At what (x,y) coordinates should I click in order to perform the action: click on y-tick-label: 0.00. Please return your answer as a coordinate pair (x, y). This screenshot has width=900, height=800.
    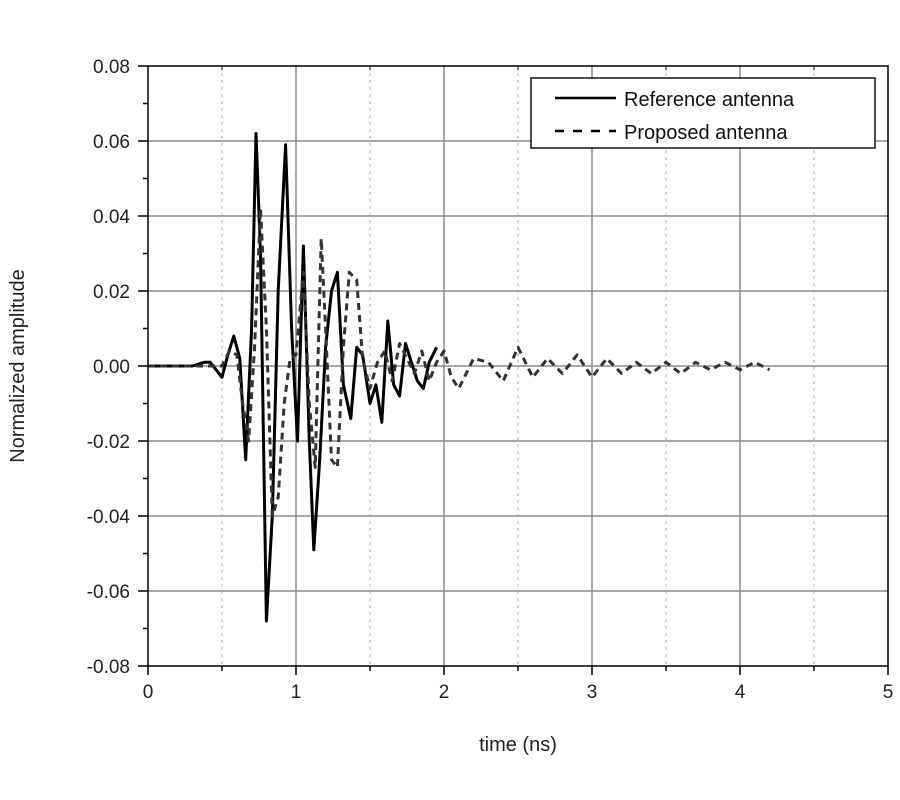
    Looking at the image, I should click on (111, 367).